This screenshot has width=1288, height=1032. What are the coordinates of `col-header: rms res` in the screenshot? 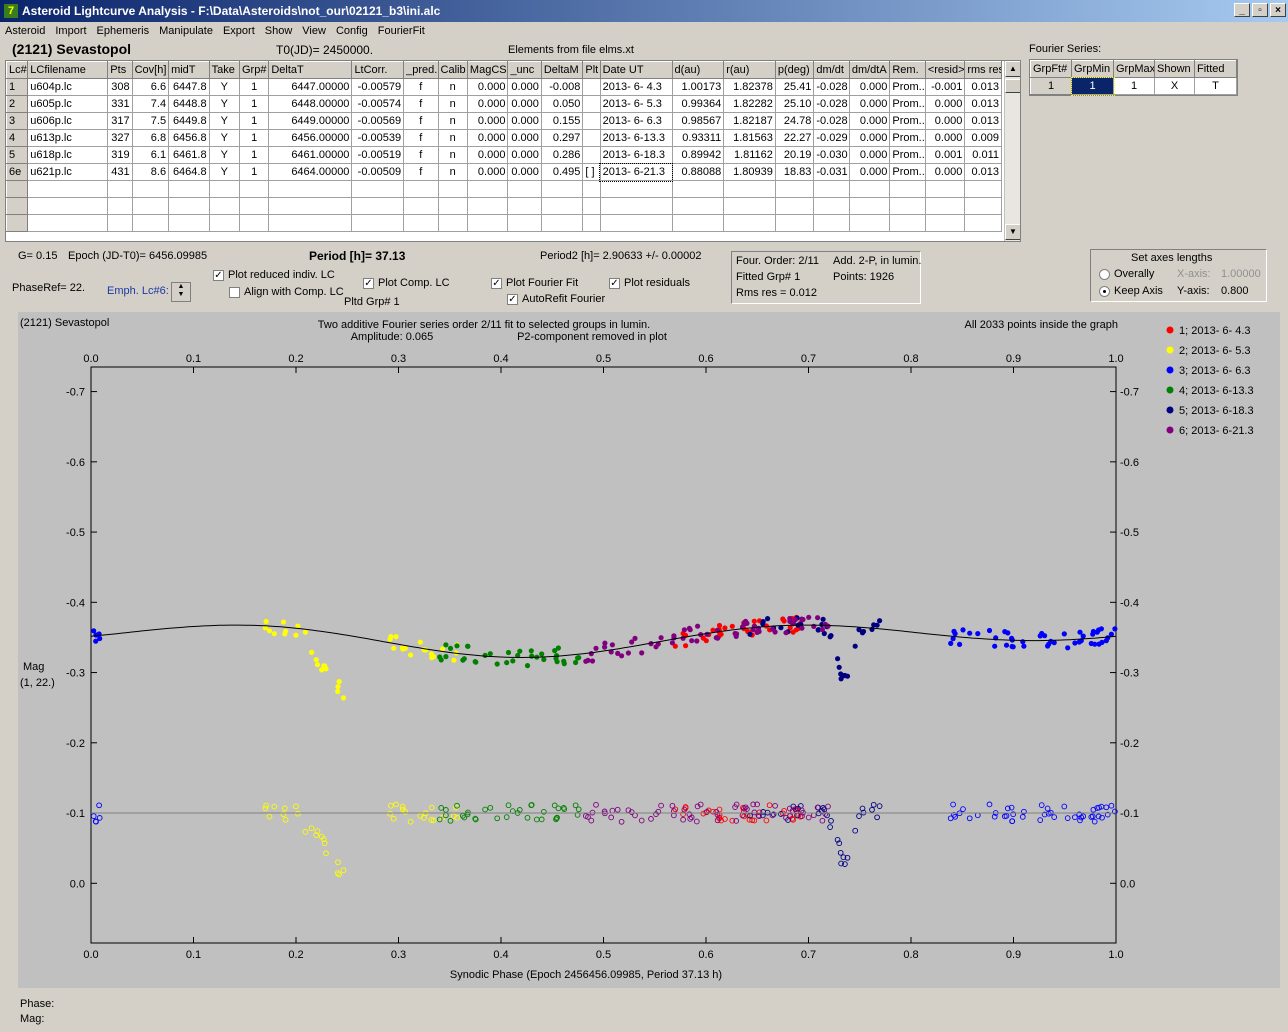 It's located at (983, 70).